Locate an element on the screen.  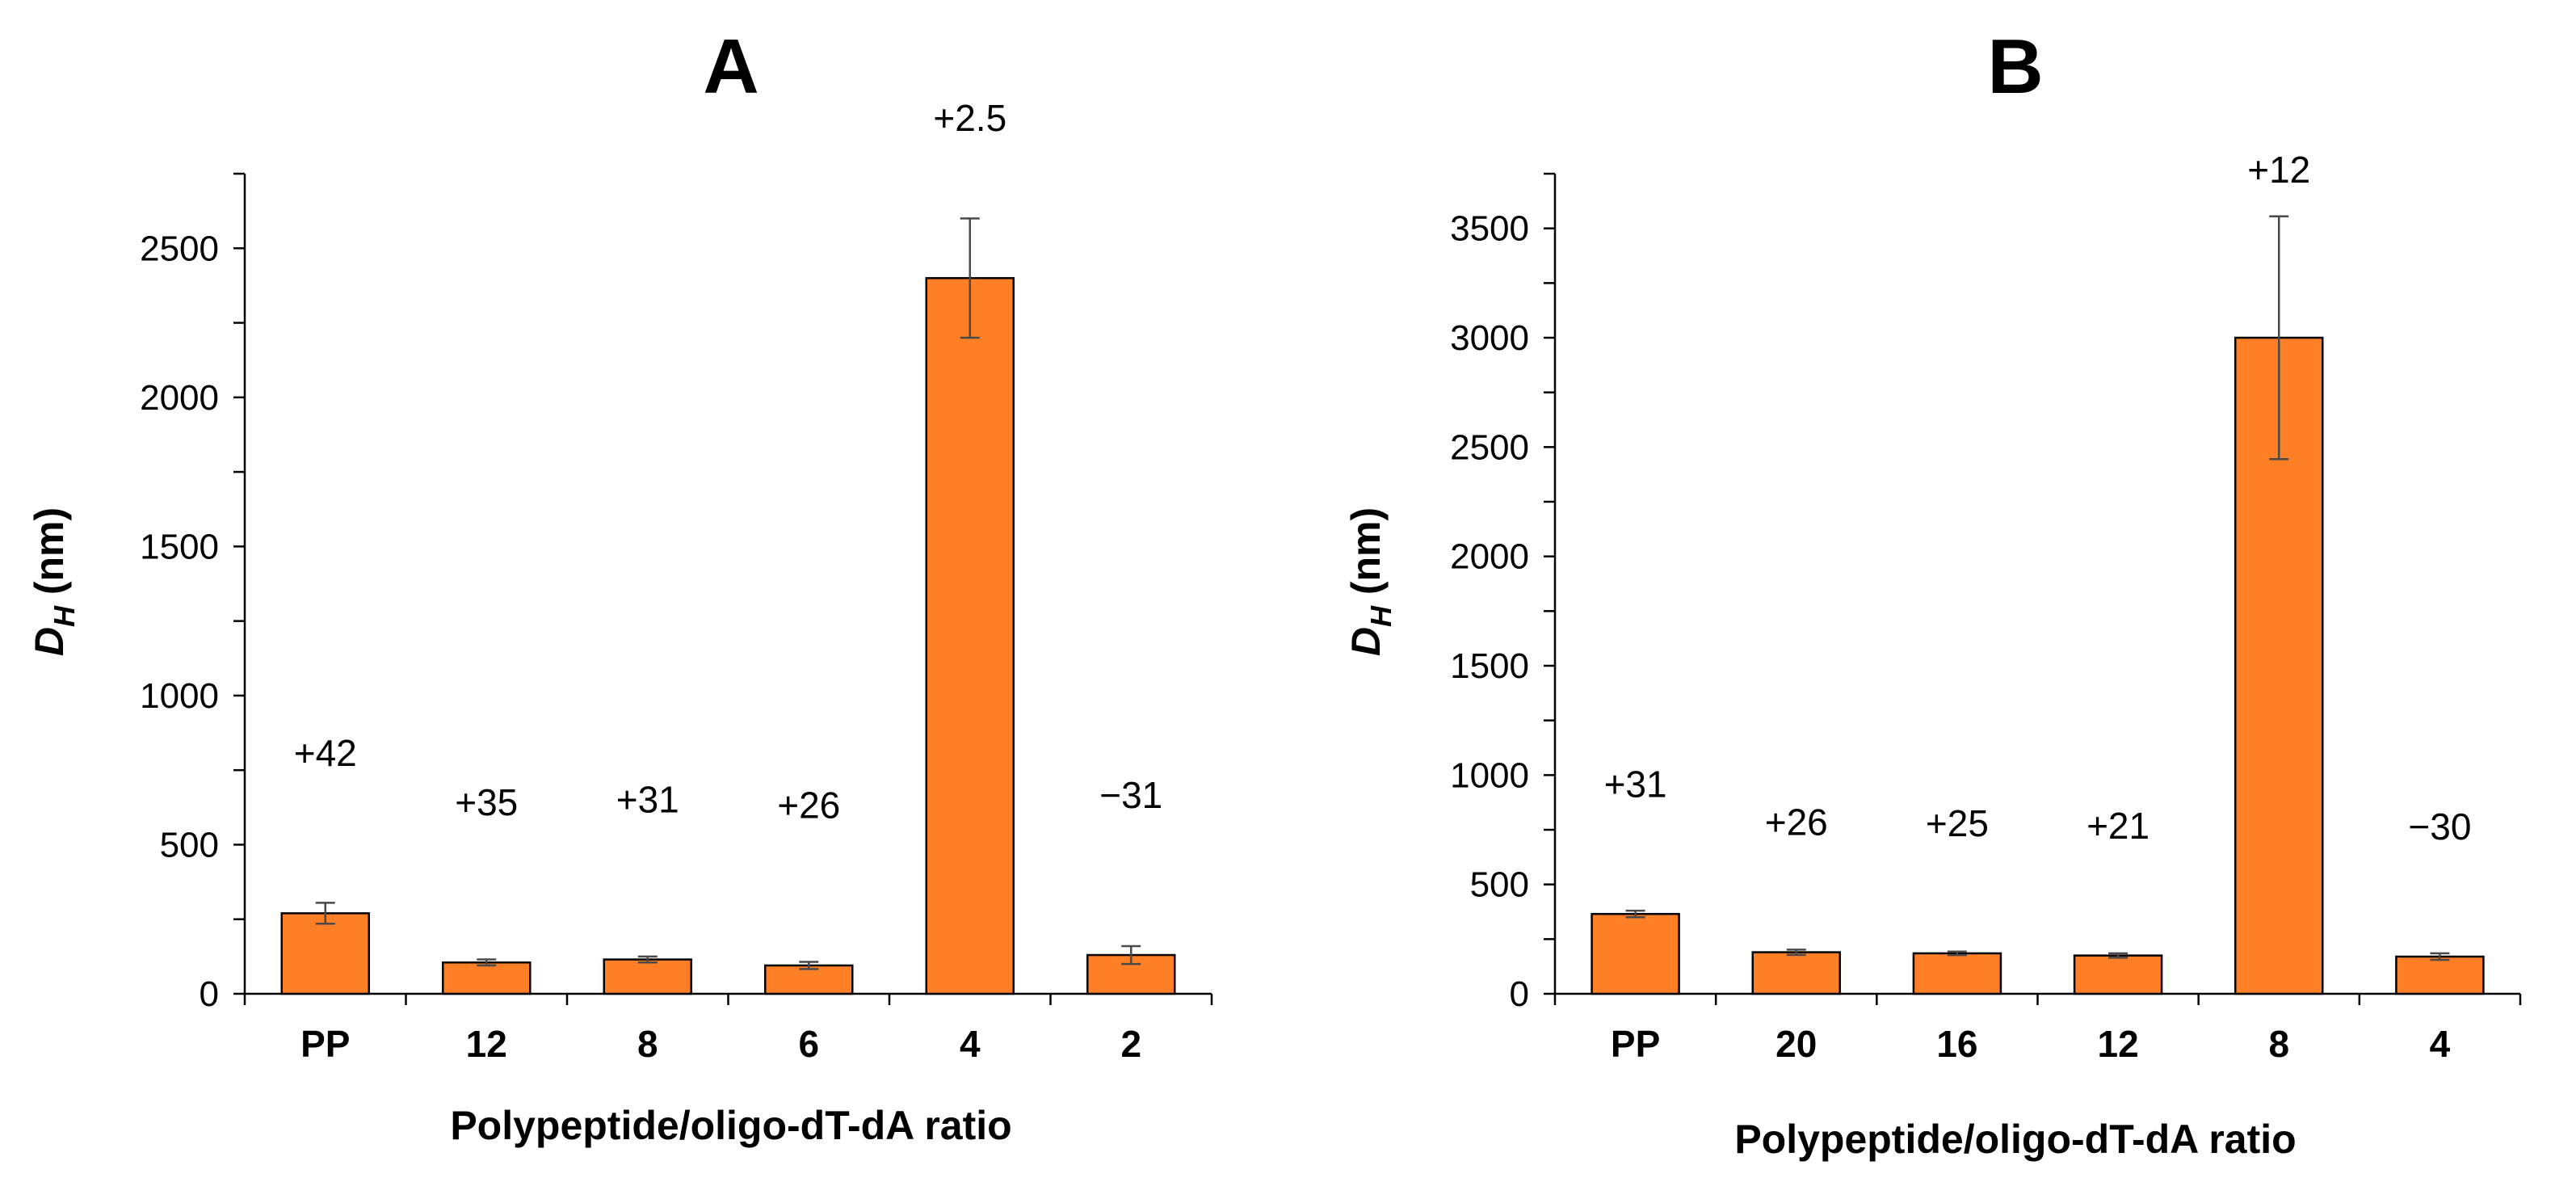
panel-a-x-axis-title: Polypeptide/oligo-dT-dA ratio is located at coordinates (731, 1125).